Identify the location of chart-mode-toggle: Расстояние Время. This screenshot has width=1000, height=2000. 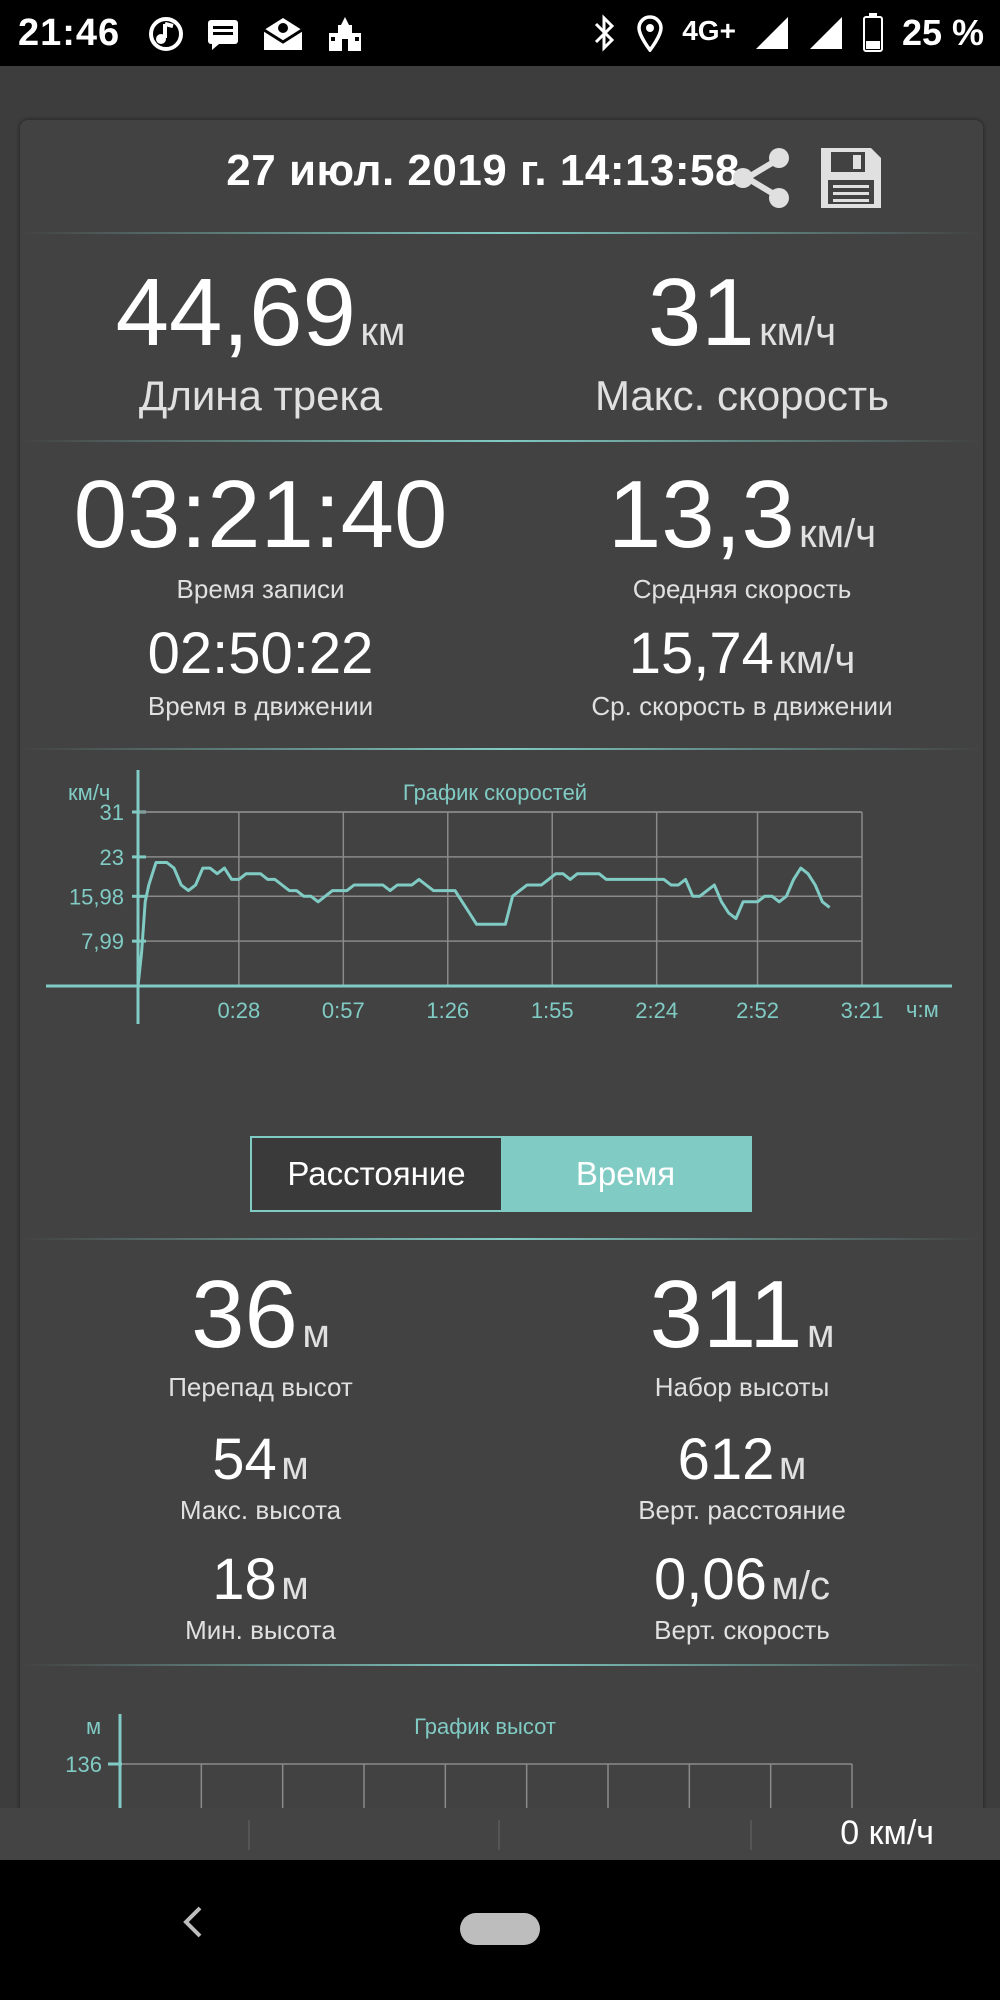
(501, 1174).